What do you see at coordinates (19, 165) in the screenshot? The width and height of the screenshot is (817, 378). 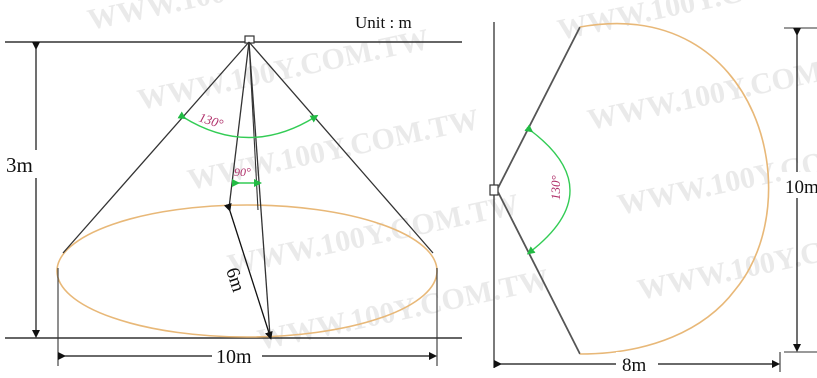 I see `height-label: 3m` at bounding box center [19, 165].